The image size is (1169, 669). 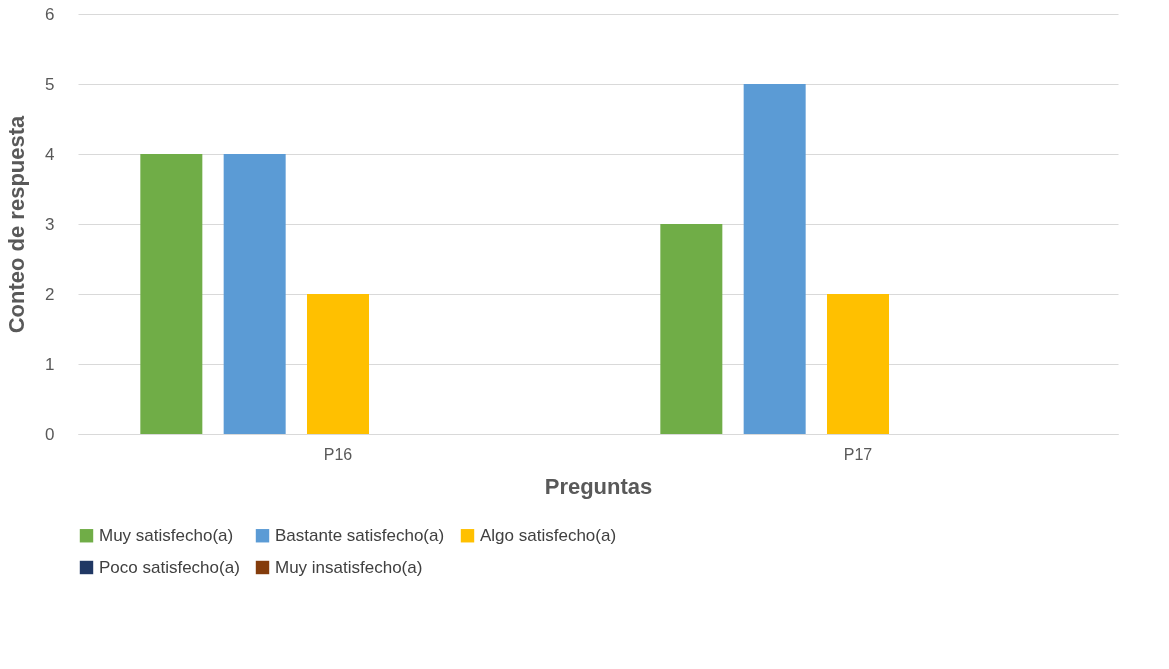 I want to click on x-tick-label: P16, so click(x=338, y=454).